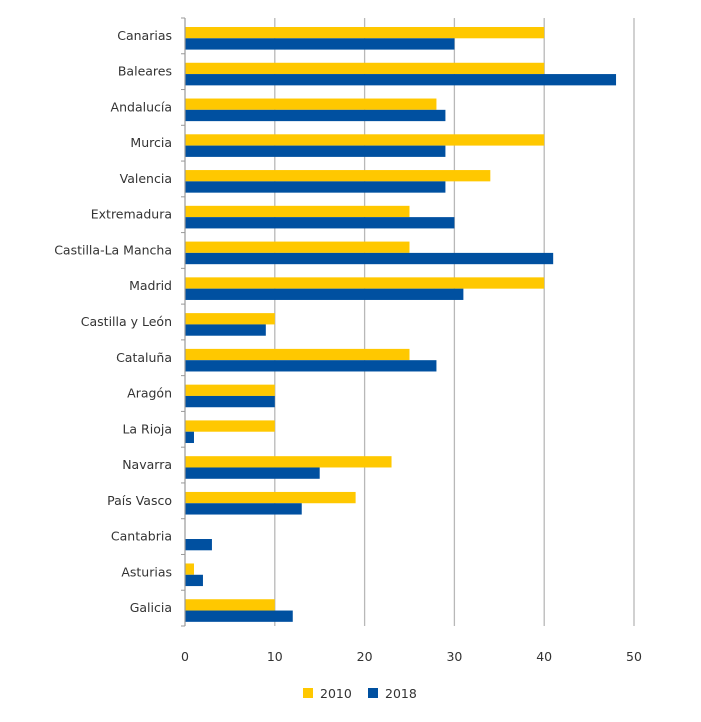 The height and width of the screenshot is (722, 701). Describe the element at coordinates (139, 500) in the screenshot. I see `category-label: País Vasco` at that location.